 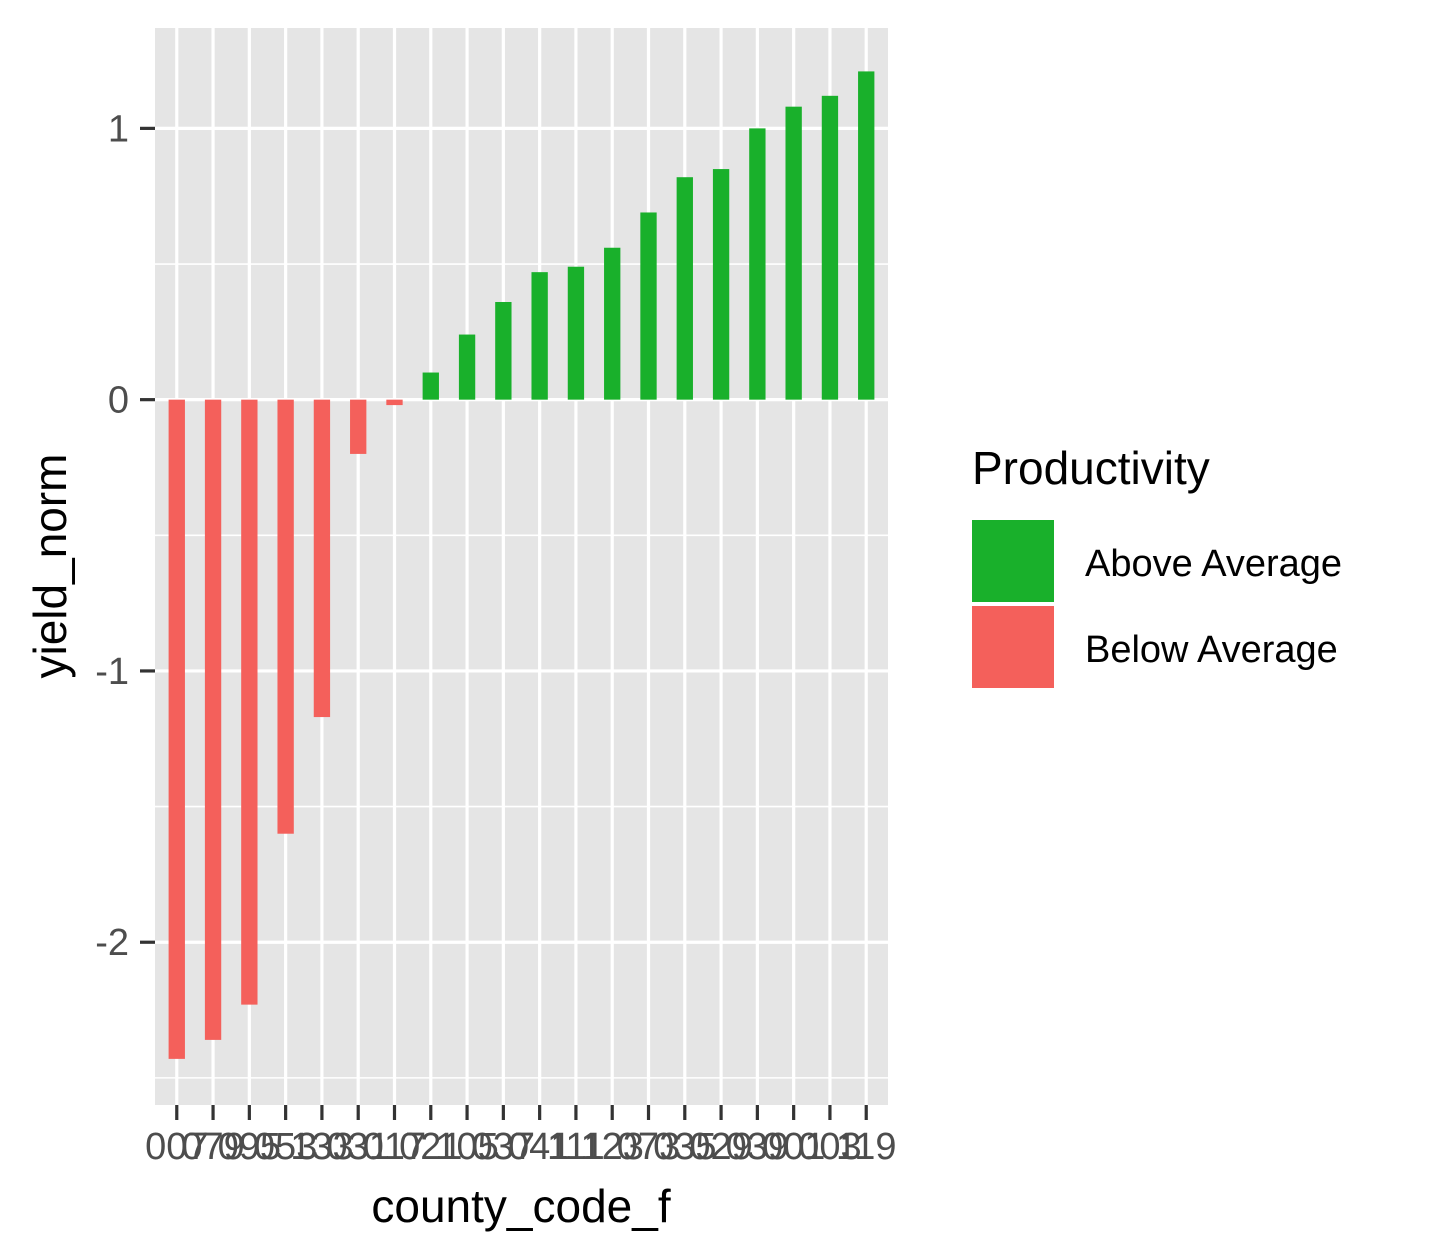 I want to click on y-axis-title: yield_norm, so click(x=50, y=566).